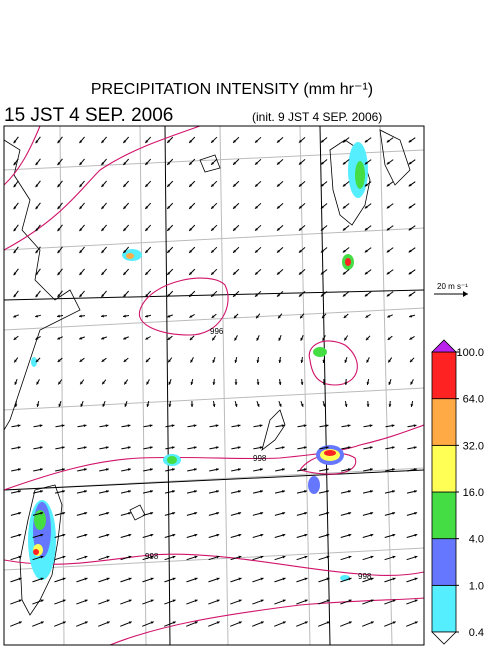  What do you see at coordinates (452, 286) in the screenshot?
I see `wind-scale-label: 20 m s⁻¹` at bounding box center [452, 286].